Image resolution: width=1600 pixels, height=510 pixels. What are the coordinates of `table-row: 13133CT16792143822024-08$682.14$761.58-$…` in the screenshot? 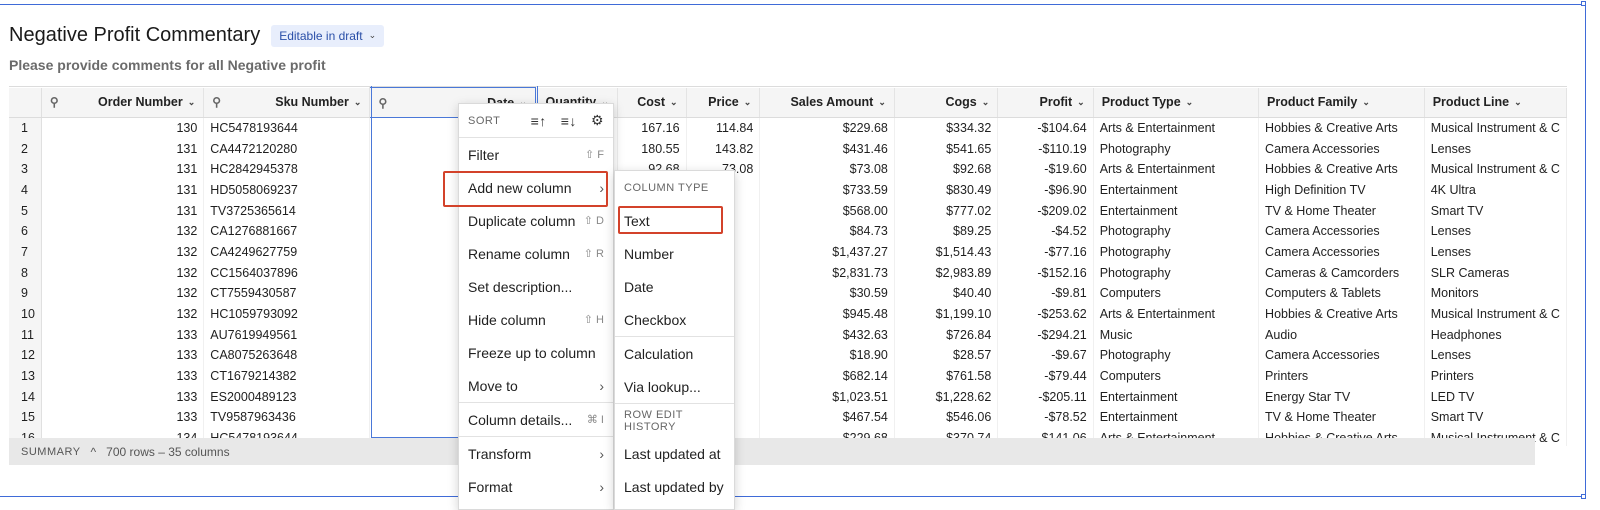 It's located at (788, 376).